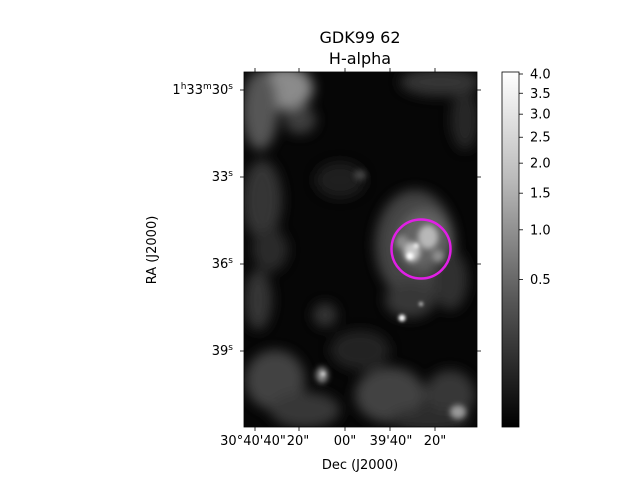 This screenshot has height=480, width=640. Describe the element at coordinates (223, 177) in the screenshot. I see `y-tick-label: 33s` at that location.